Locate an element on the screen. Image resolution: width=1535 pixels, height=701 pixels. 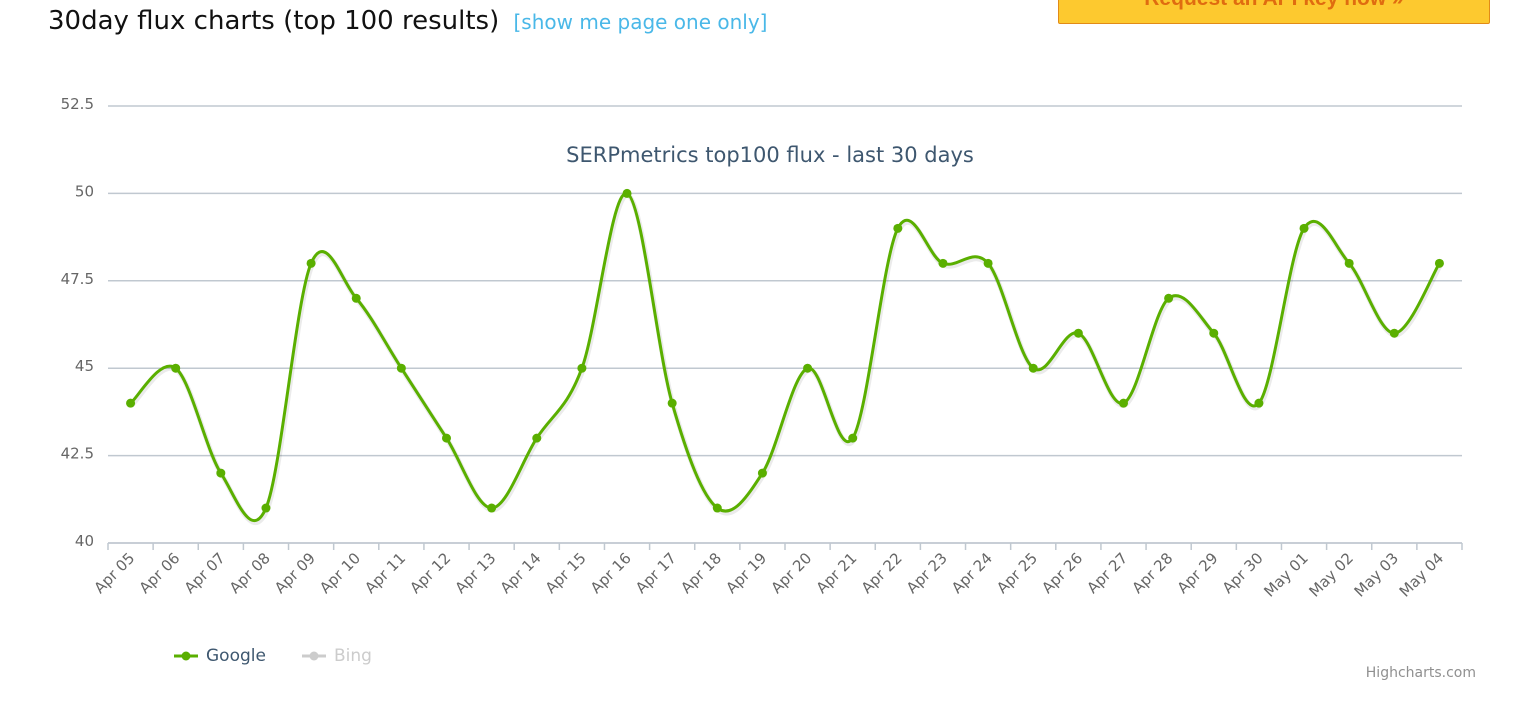
x-tick-label: Apr 26 is located at coordinates (1062, 573).